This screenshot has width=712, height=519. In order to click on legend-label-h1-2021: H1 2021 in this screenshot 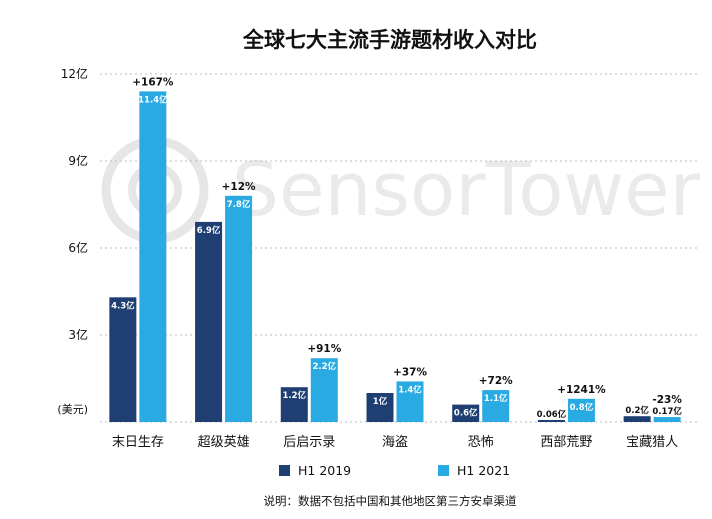, I will do `click(483, 470)`.